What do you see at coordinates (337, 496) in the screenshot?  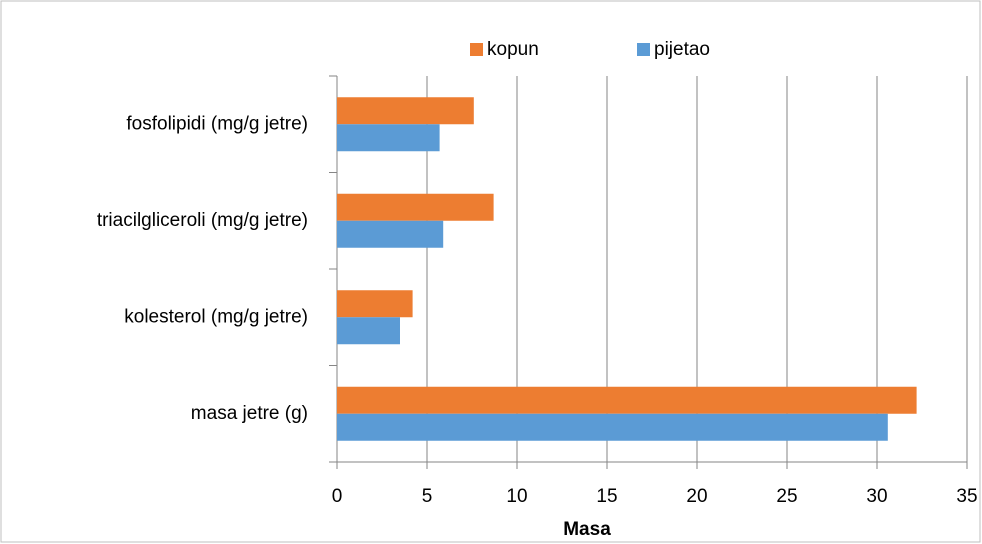 I see `x-tick-label: 0` at bounding box center [337, 496].